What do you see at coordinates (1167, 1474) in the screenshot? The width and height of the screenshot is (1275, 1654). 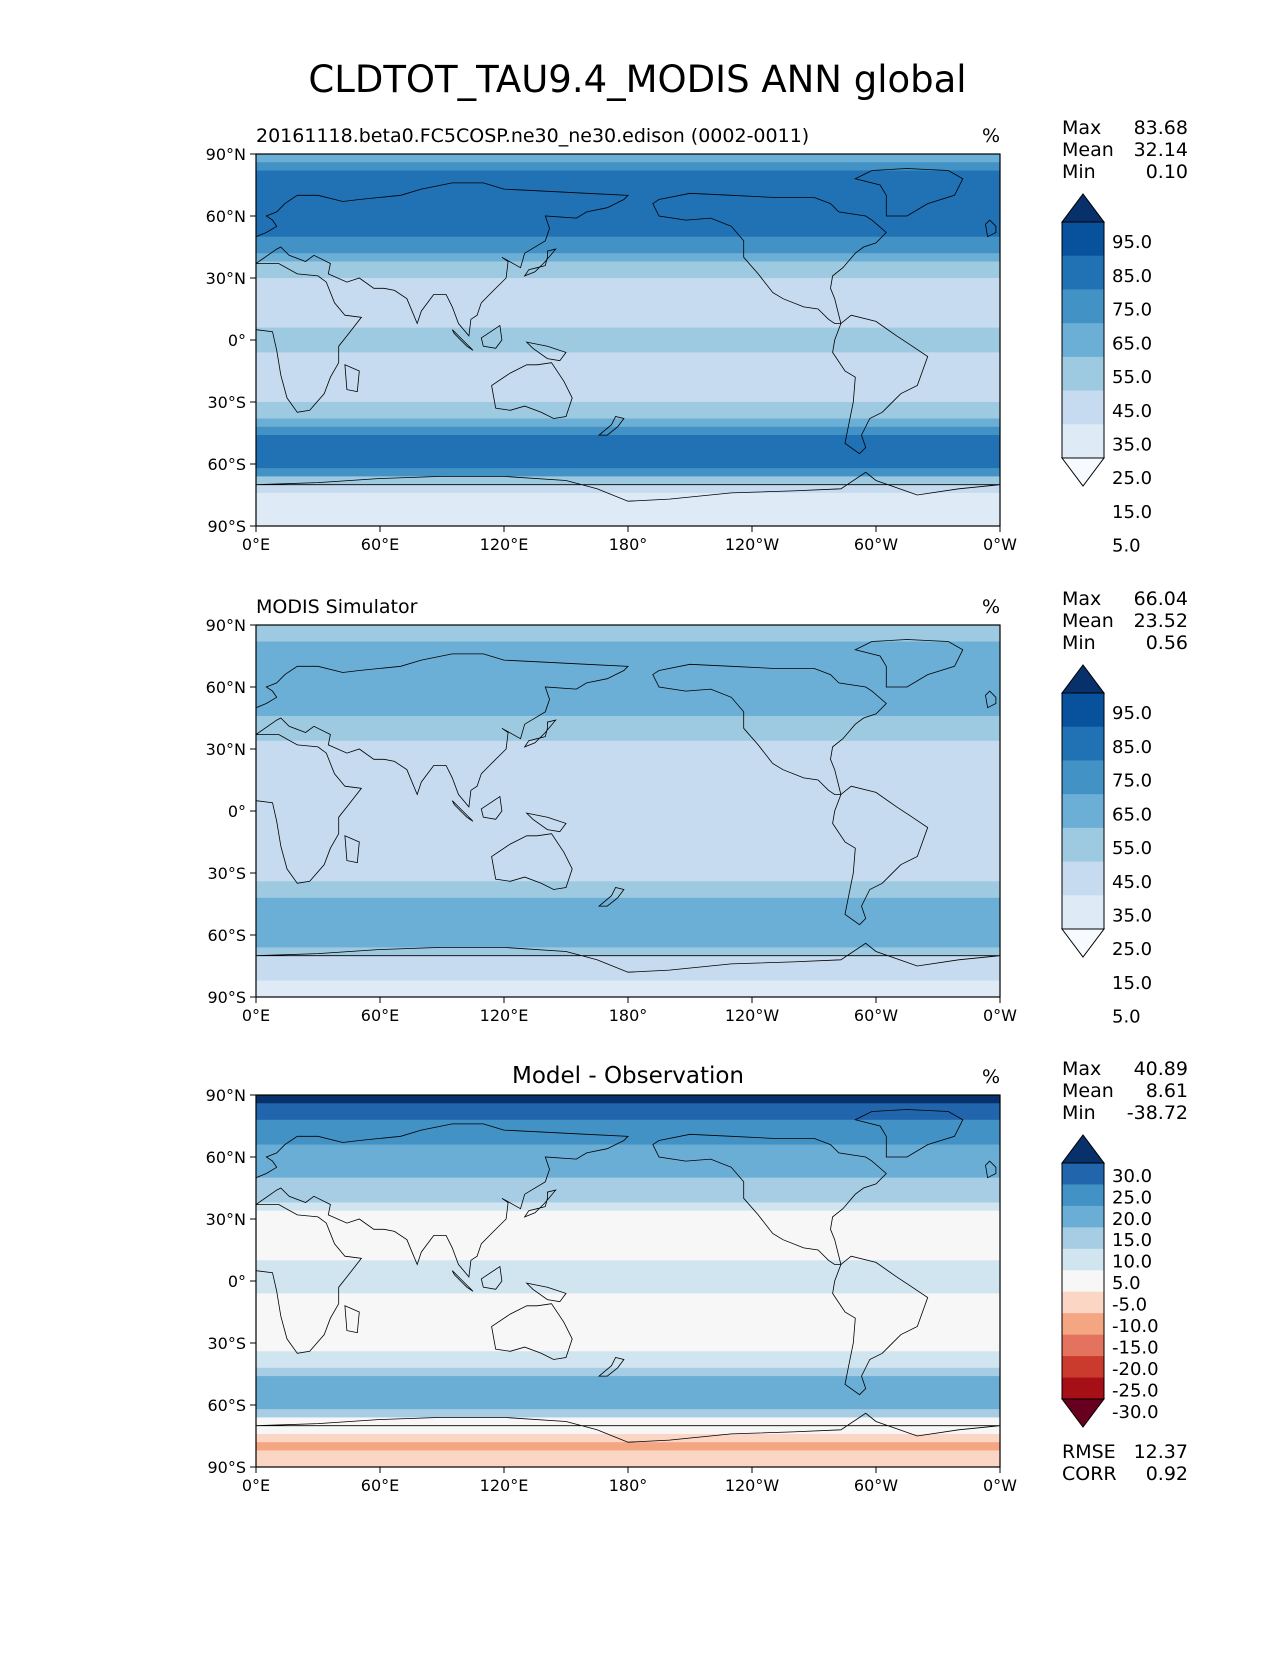 I see `metric-value-corr: 0.92` at bounding box center [1167, 1474].